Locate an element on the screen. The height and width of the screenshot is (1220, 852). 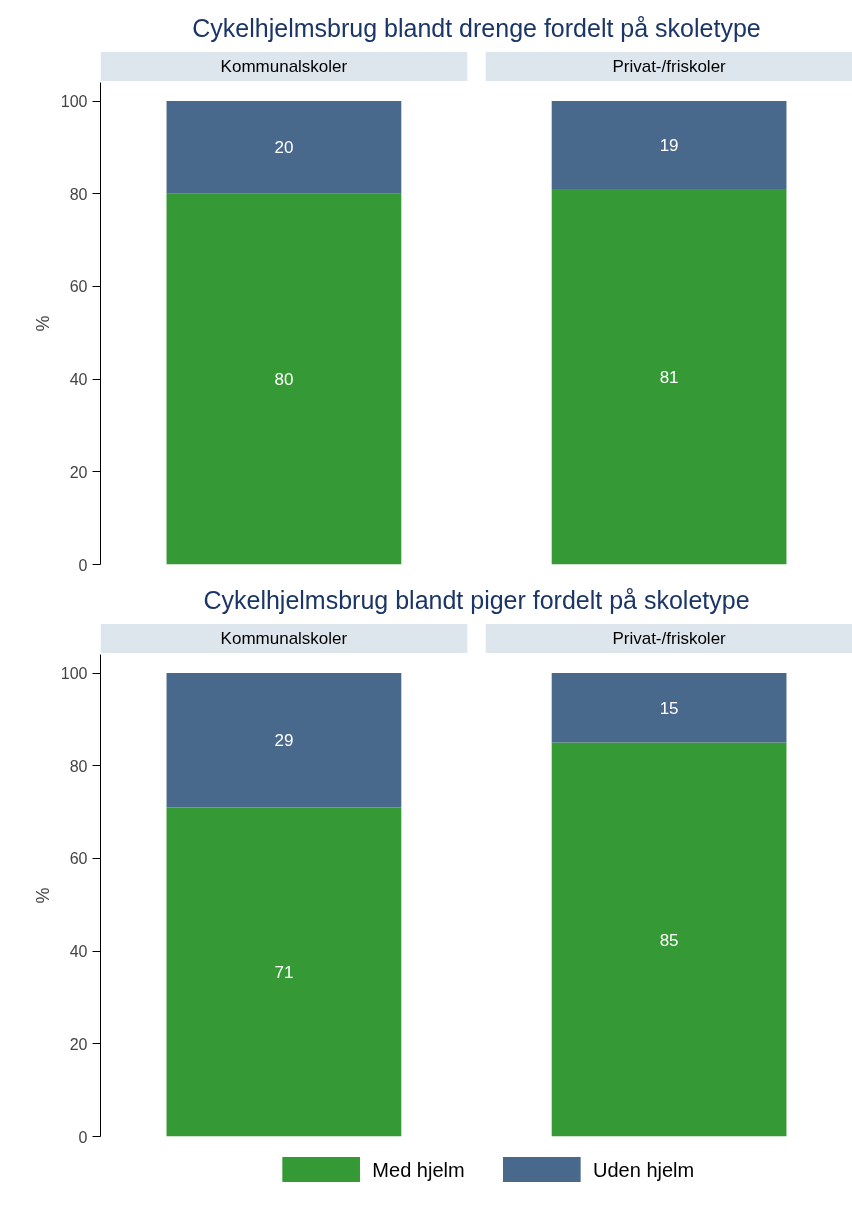
legend-label: Uden hjelm is located at coordinates (644, 1169).